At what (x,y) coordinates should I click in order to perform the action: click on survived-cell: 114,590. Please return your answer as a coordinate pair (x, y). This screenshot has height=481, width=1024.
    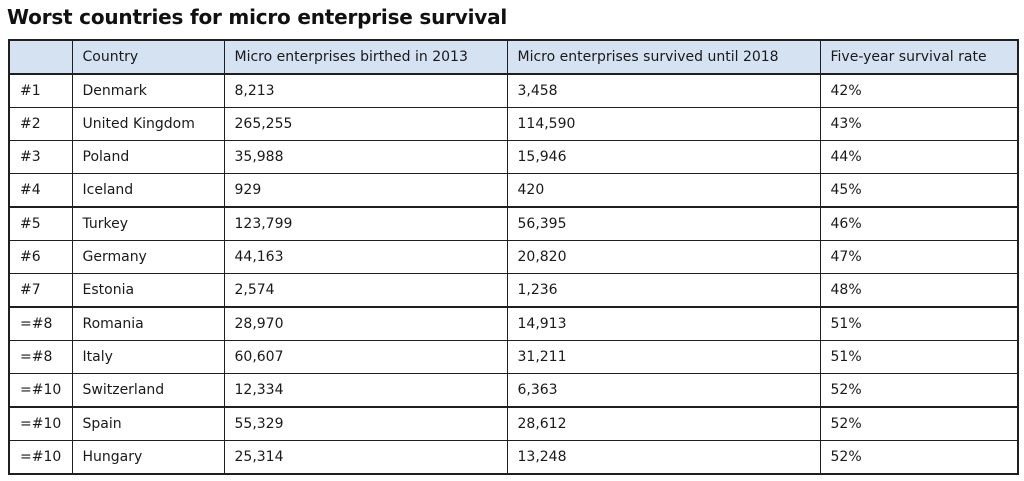
    Looking at the image, I should click on (663, 124).